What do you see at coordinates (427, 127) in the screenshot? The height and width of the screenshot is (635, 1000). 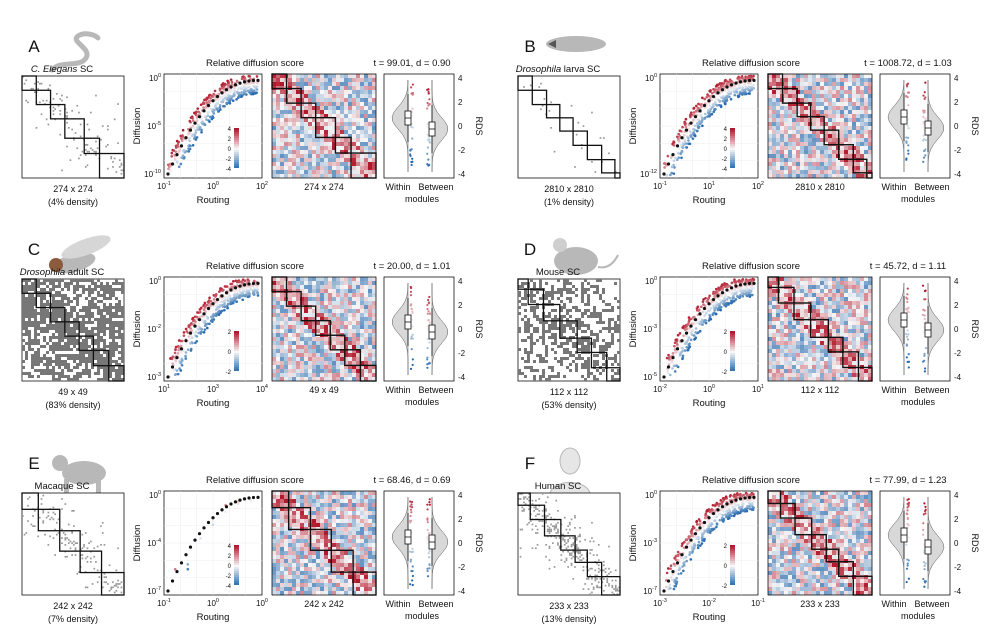 I see `violin-point` at bounding box center [427, 127].